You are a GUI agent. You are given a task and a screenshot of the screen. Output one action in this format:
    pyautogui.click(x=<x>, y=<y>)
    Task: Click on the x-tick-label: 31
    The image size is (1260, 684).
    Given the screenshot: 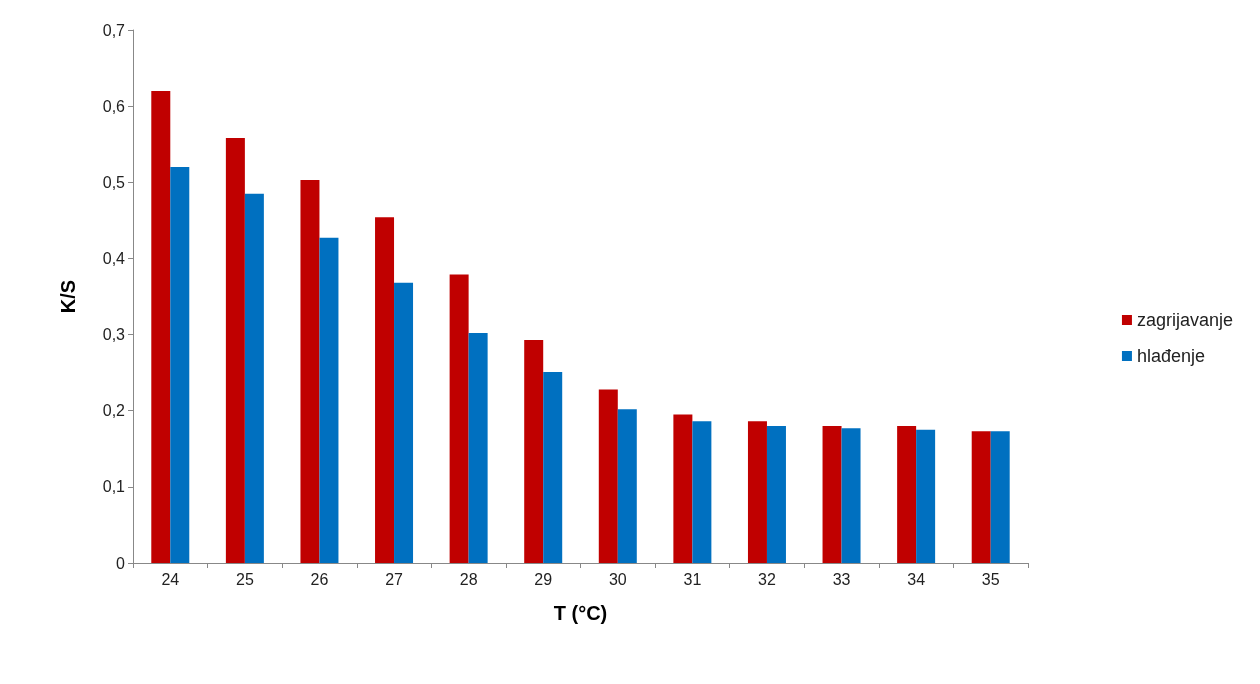 What is the action you would take?
    pyautogui.click(x=692, y=579)
    